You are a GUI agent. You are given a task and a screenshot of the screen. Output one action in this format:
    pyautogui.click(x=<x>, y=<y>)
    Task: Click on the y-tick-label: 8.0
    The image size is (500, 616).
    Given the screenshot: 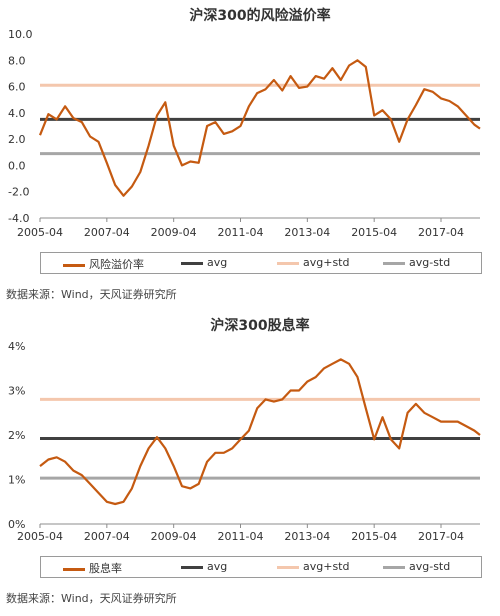 What is the action you would take?
    pyautogui.click(x=17, y=60)
    